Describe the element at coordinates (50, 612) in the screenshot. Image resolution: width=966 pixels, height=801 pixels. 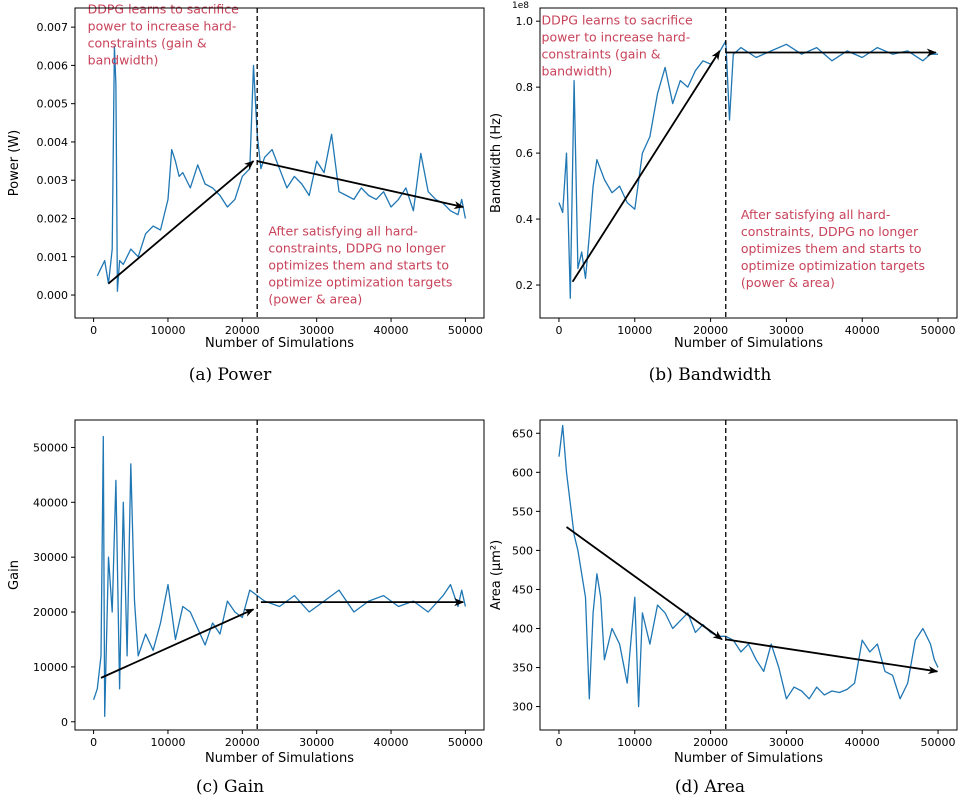
I see `y-tick-label: 20000` at that location.